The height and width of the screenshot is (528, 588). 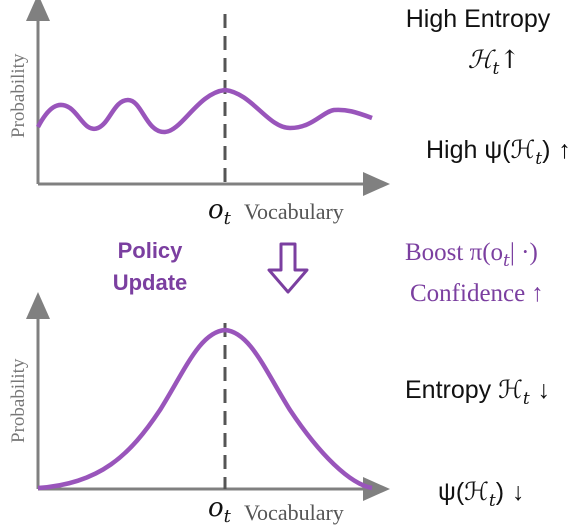 I want to click on psi-decrease-label: ψ(ℋt) ↓, so click(x=481, y=494).